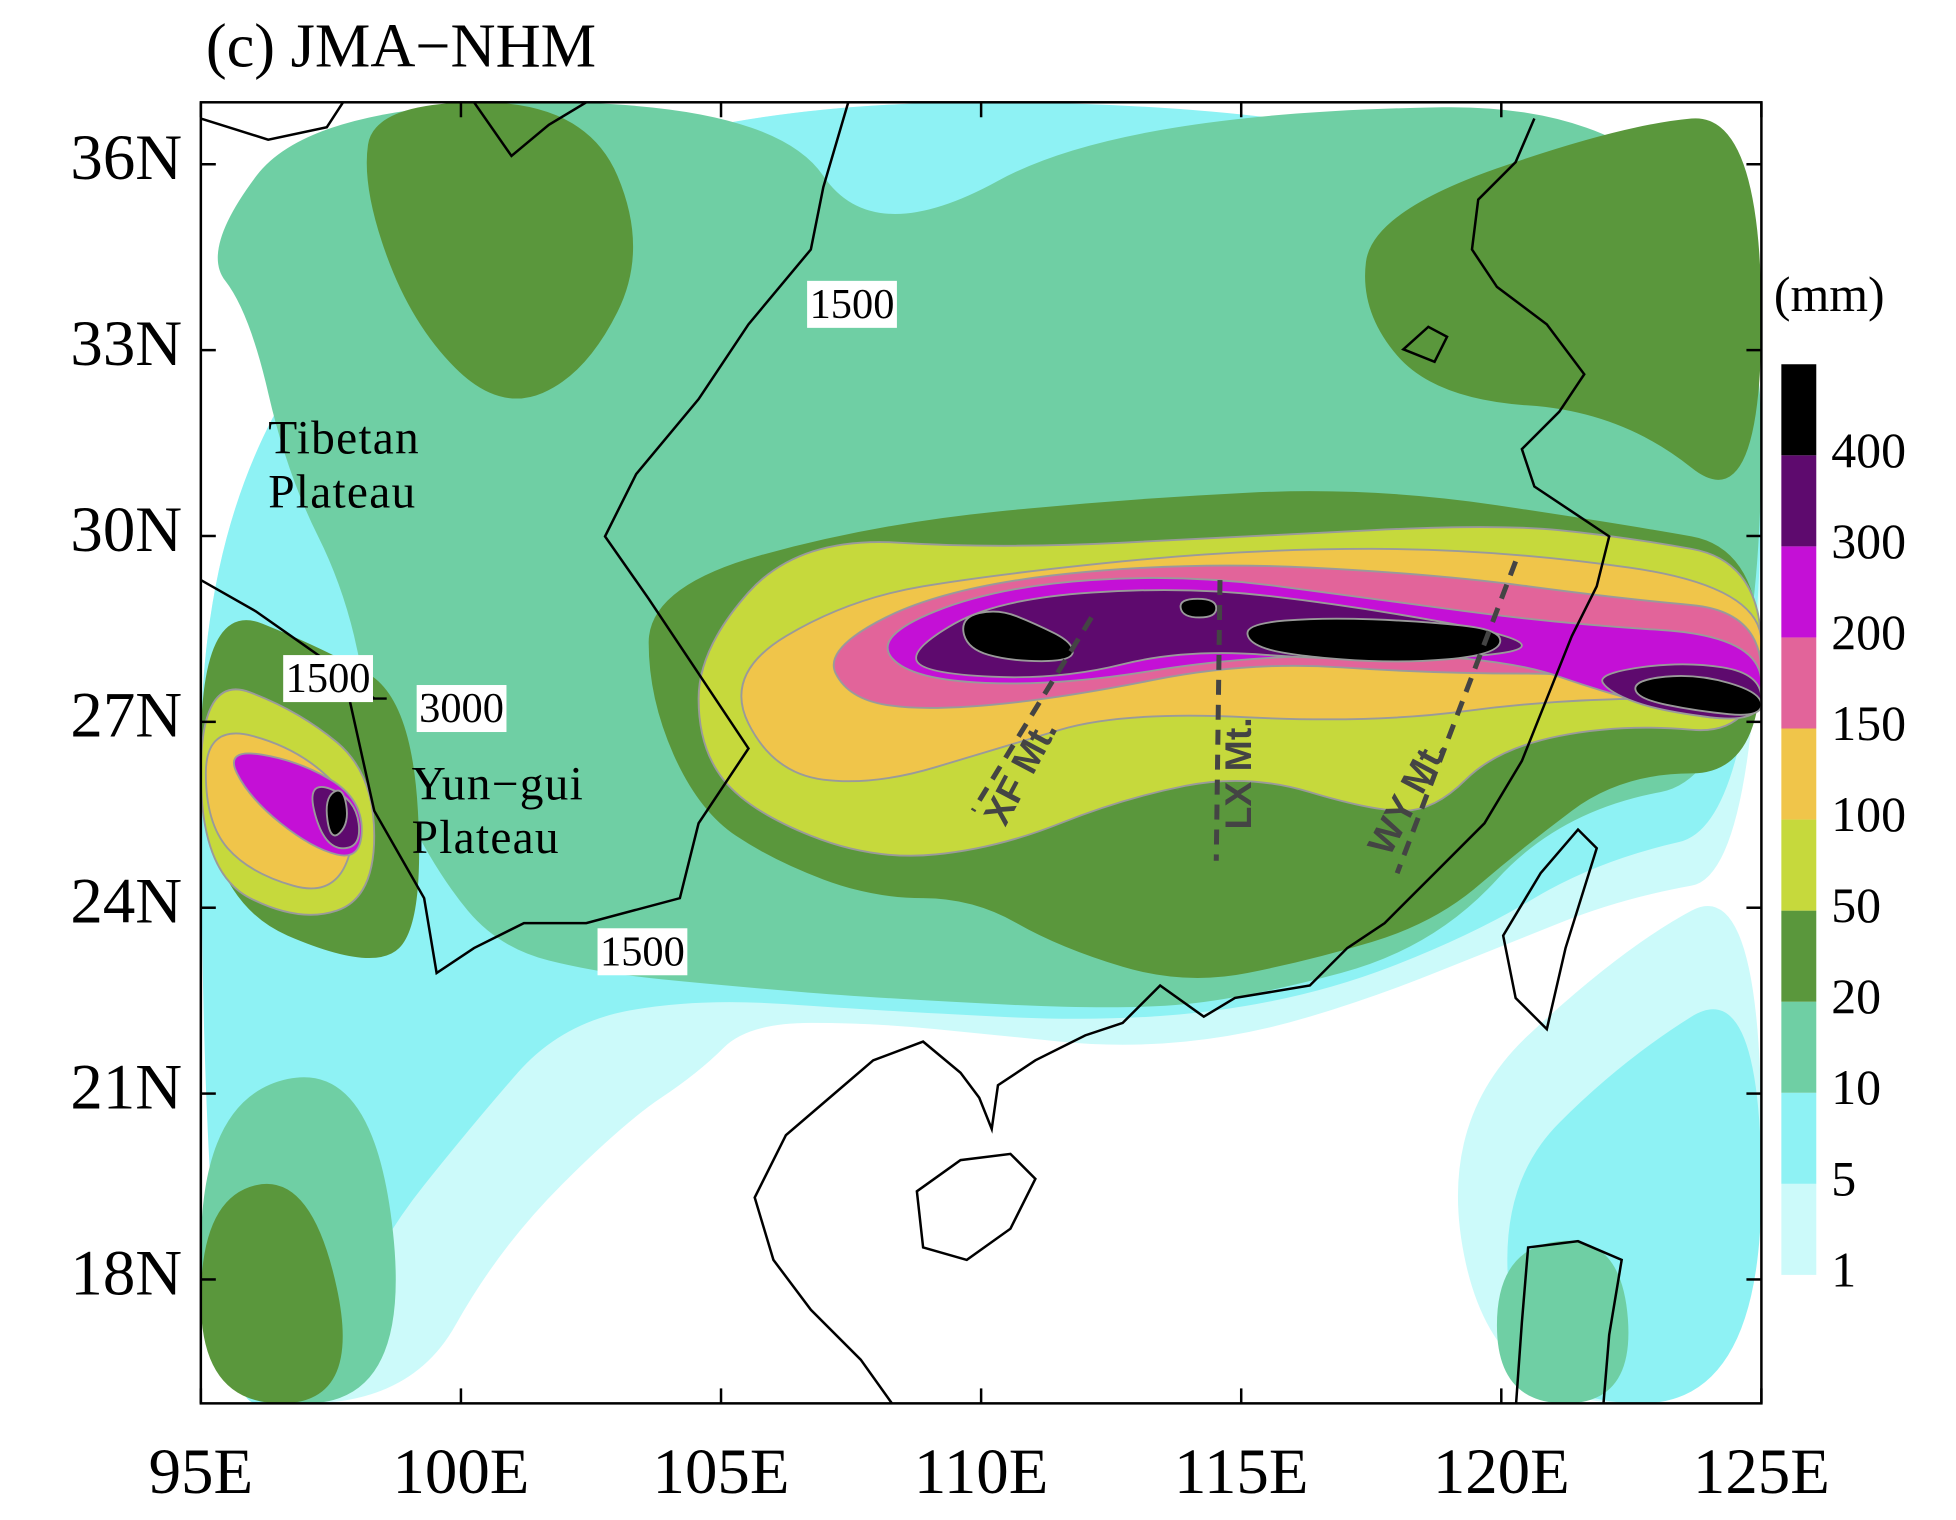 The height and width of the screenshot is (1520, 1956). What do you see at coordinates (498, 784) in the screenshot?
I see `region-label: Yun−gui` at bounding box center [498, 784].